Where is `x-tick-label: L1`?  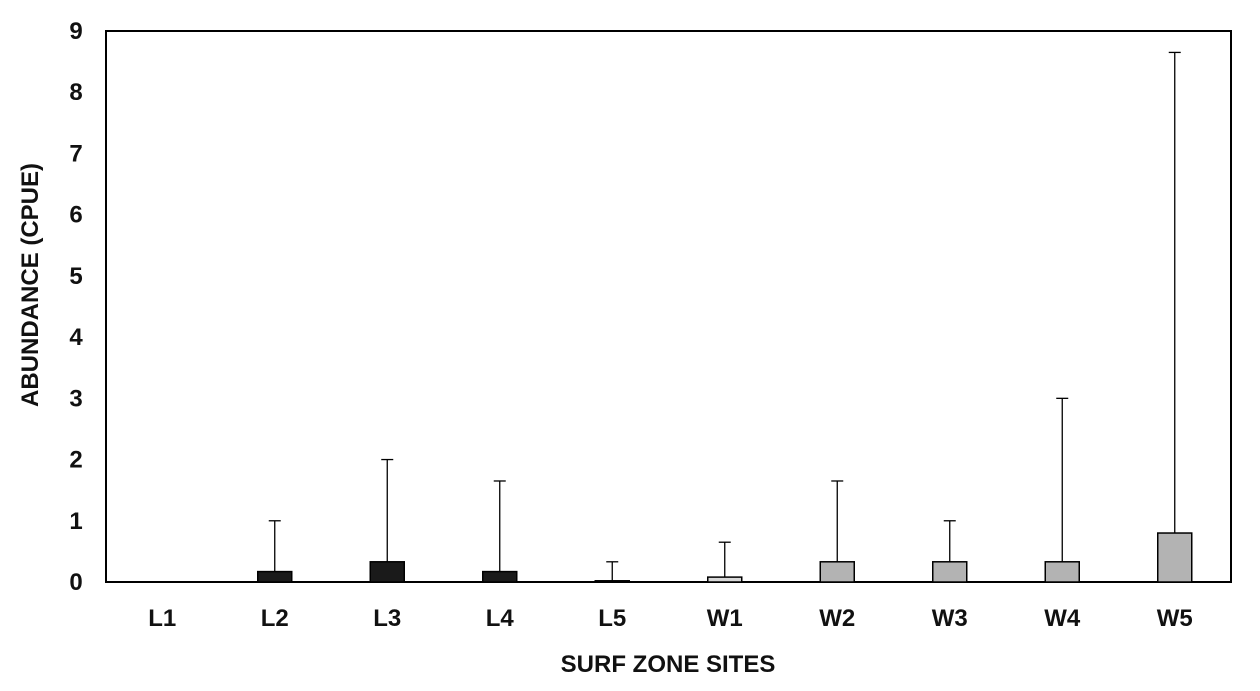
x-tick-label: L1 is located at coordinates (162, 618).